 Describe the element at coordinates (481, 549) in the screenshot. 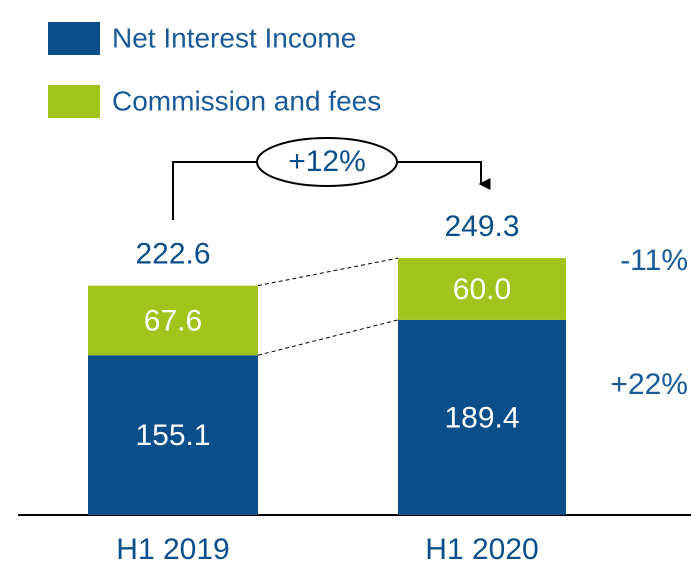

I see `x-tick-label: H1 2020` at that location.